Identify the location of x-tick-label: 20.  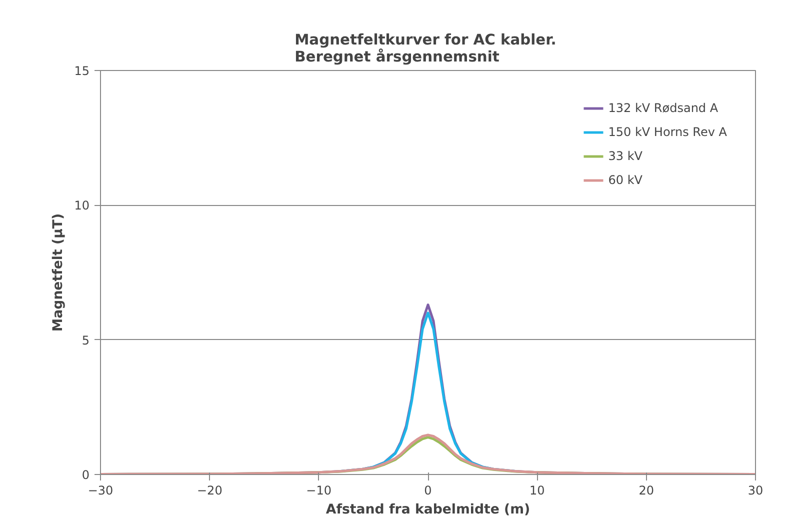
(646, 491).